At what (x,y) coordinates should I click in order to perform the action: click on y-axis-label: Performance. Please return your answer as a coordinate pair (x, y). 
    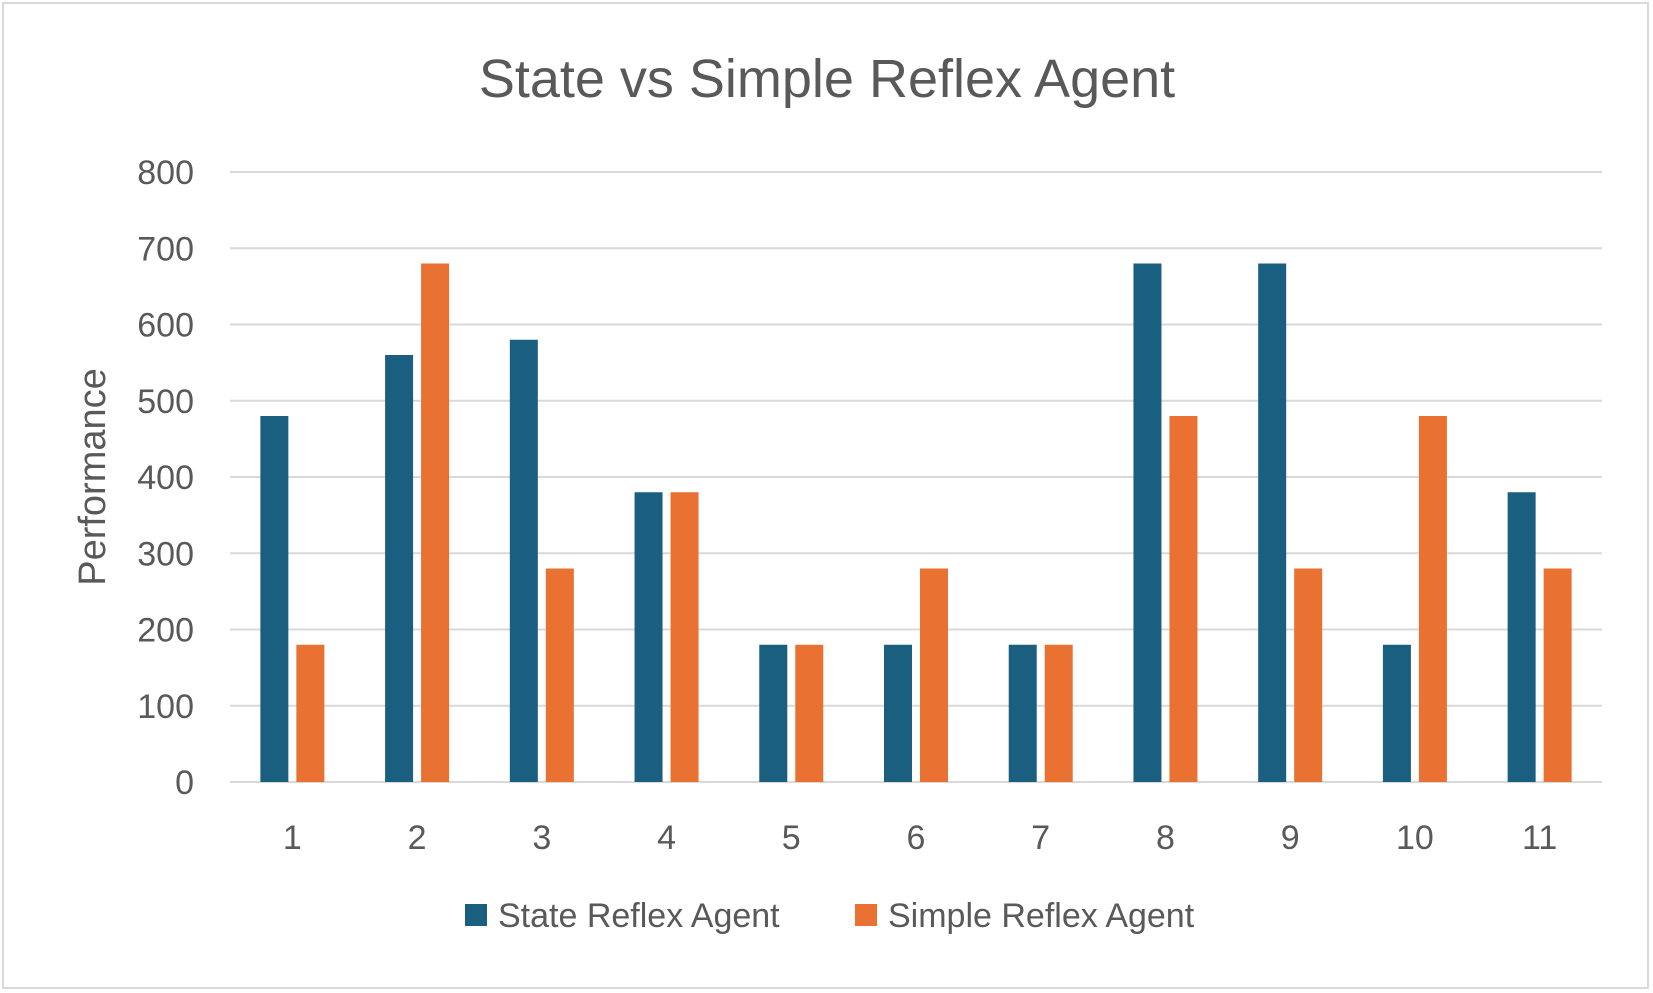
    Looking at the image, I should click on (93, 477).